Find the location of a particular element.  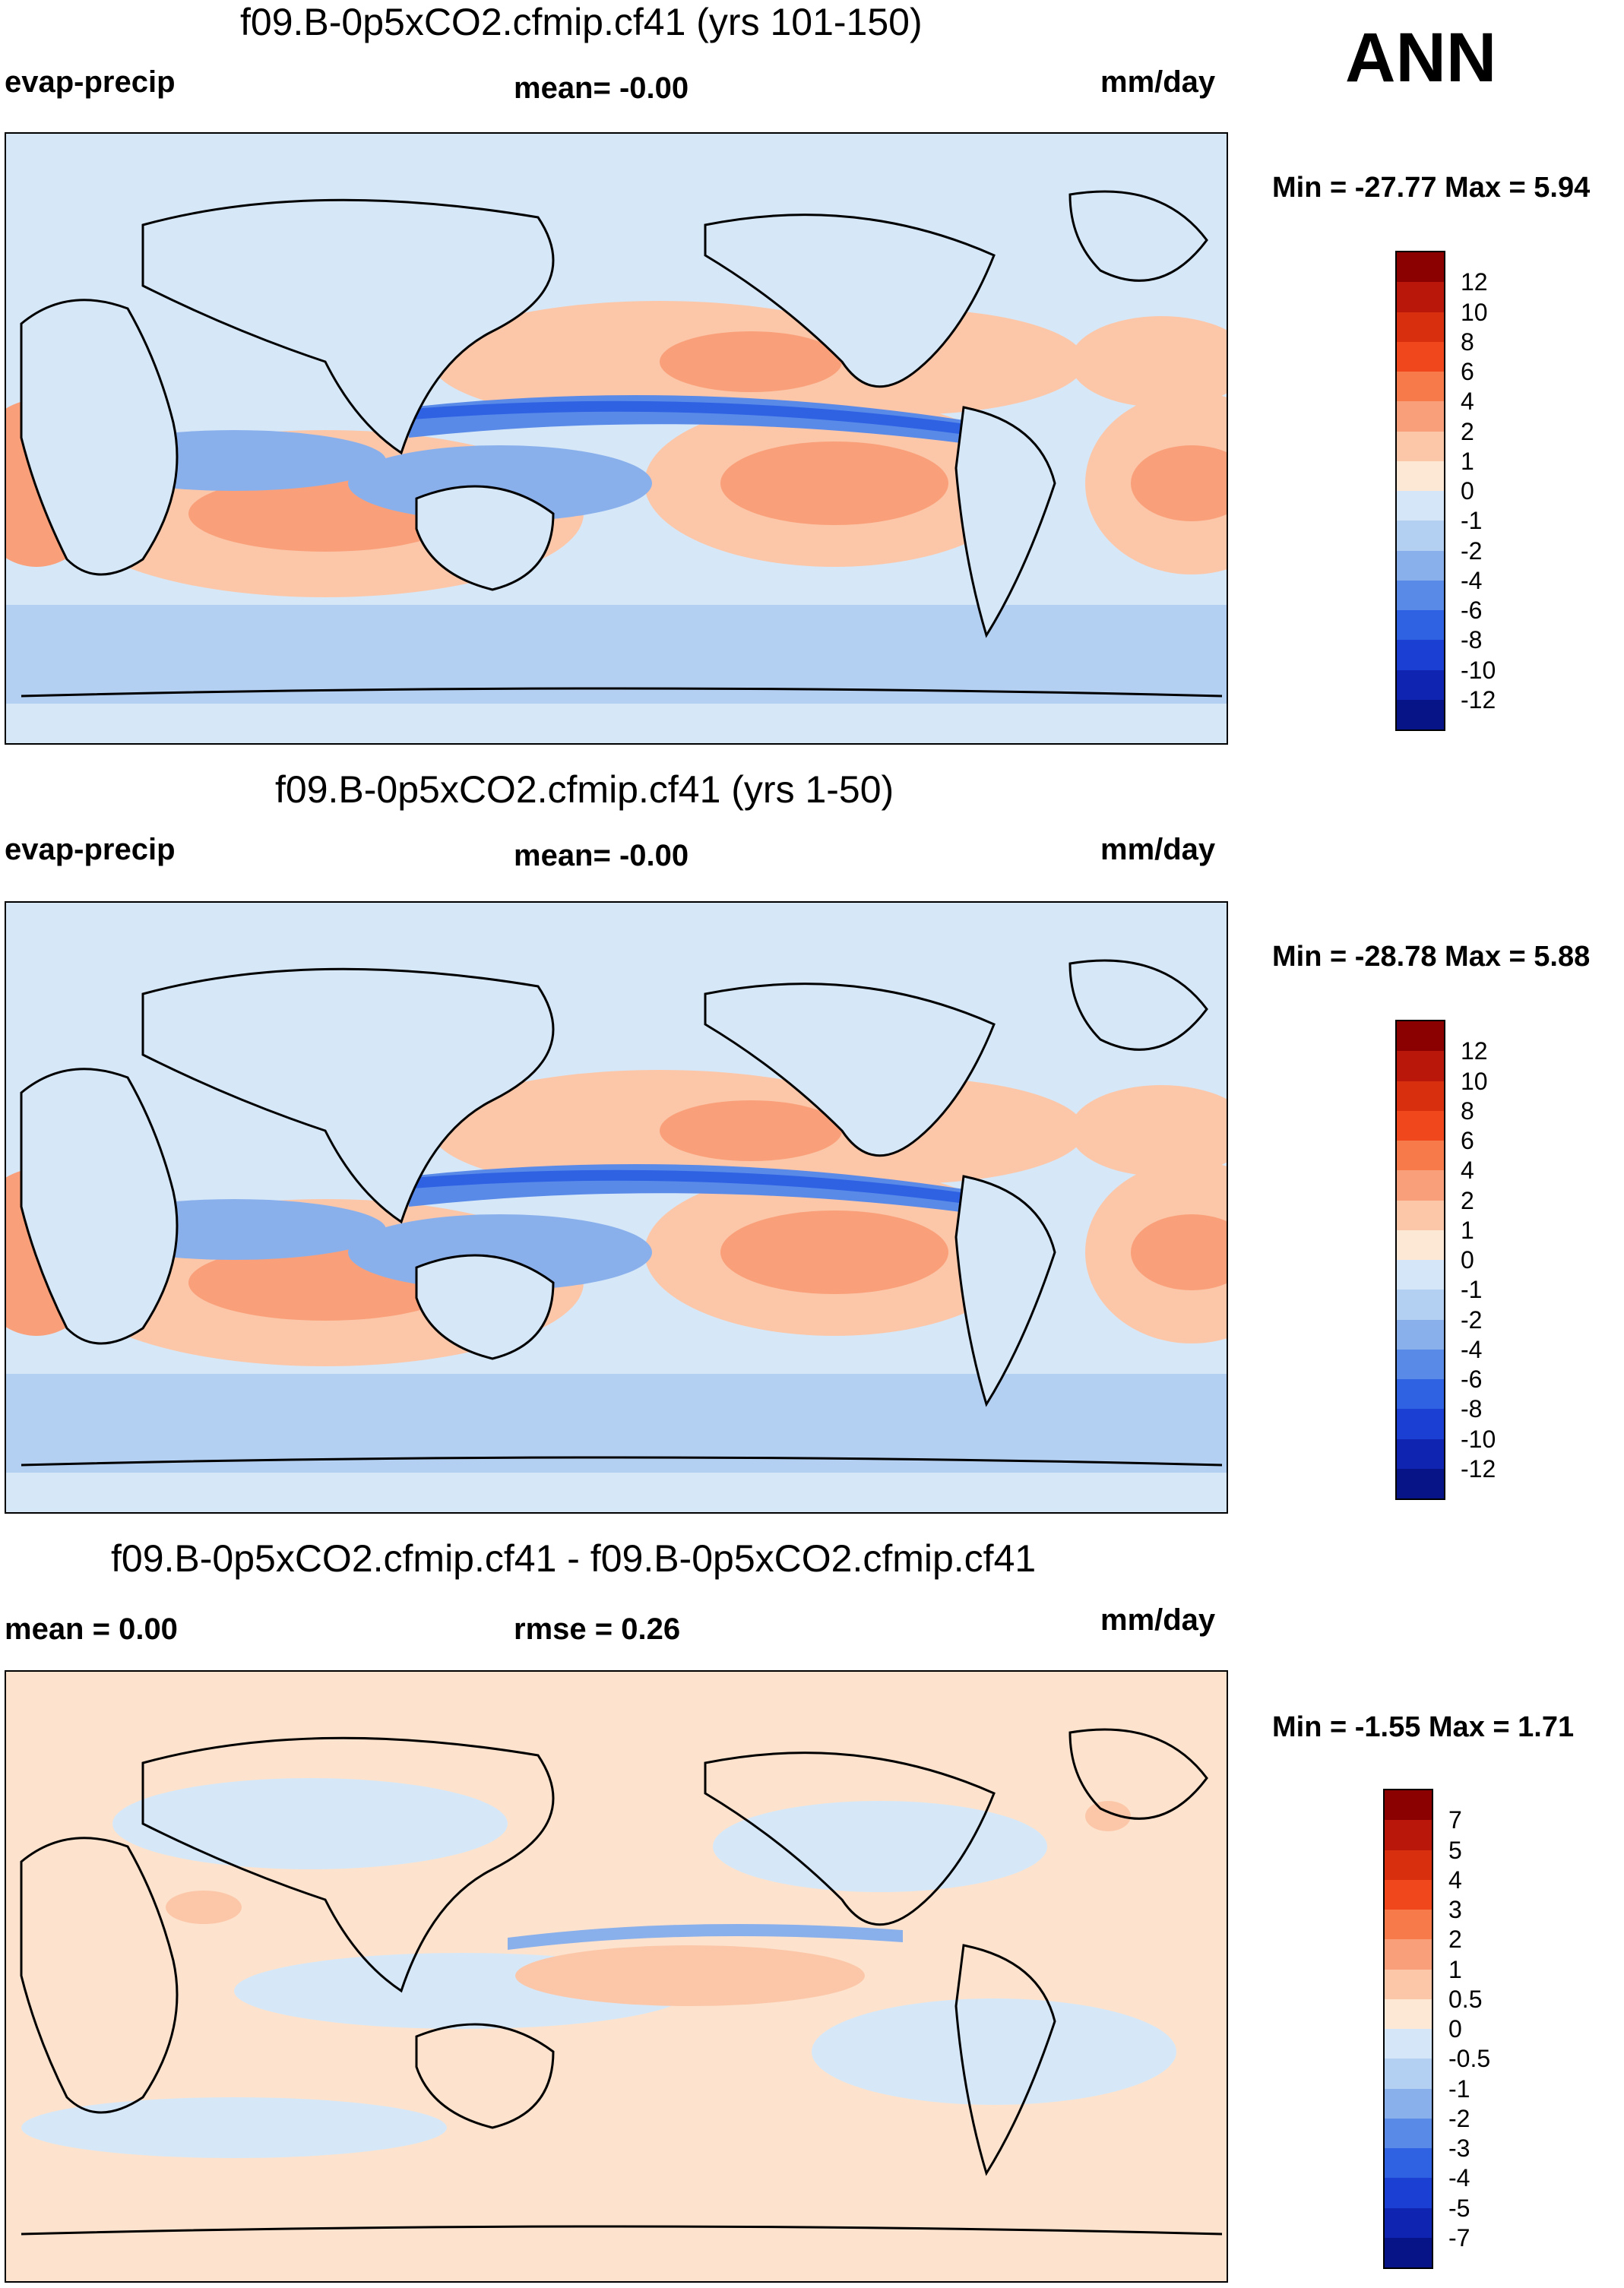

minmax-label: Min = -1.55 Max = 1.71 is located at coordinates (1424, 1727).